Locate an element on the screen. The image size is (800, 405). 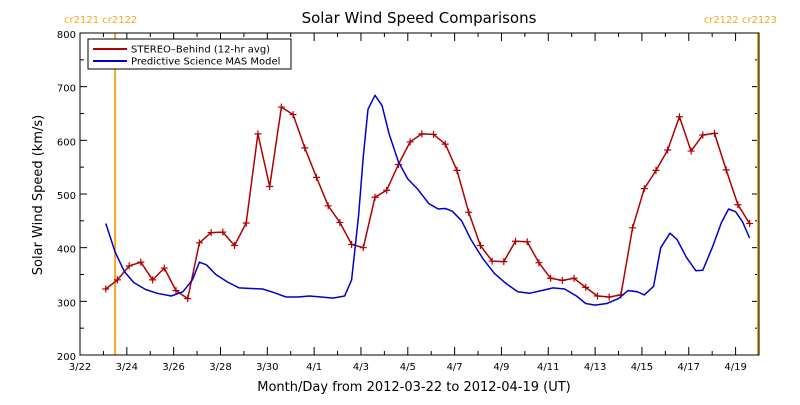
x-tick-label: 3/30 is located at coordinates (267, 367).